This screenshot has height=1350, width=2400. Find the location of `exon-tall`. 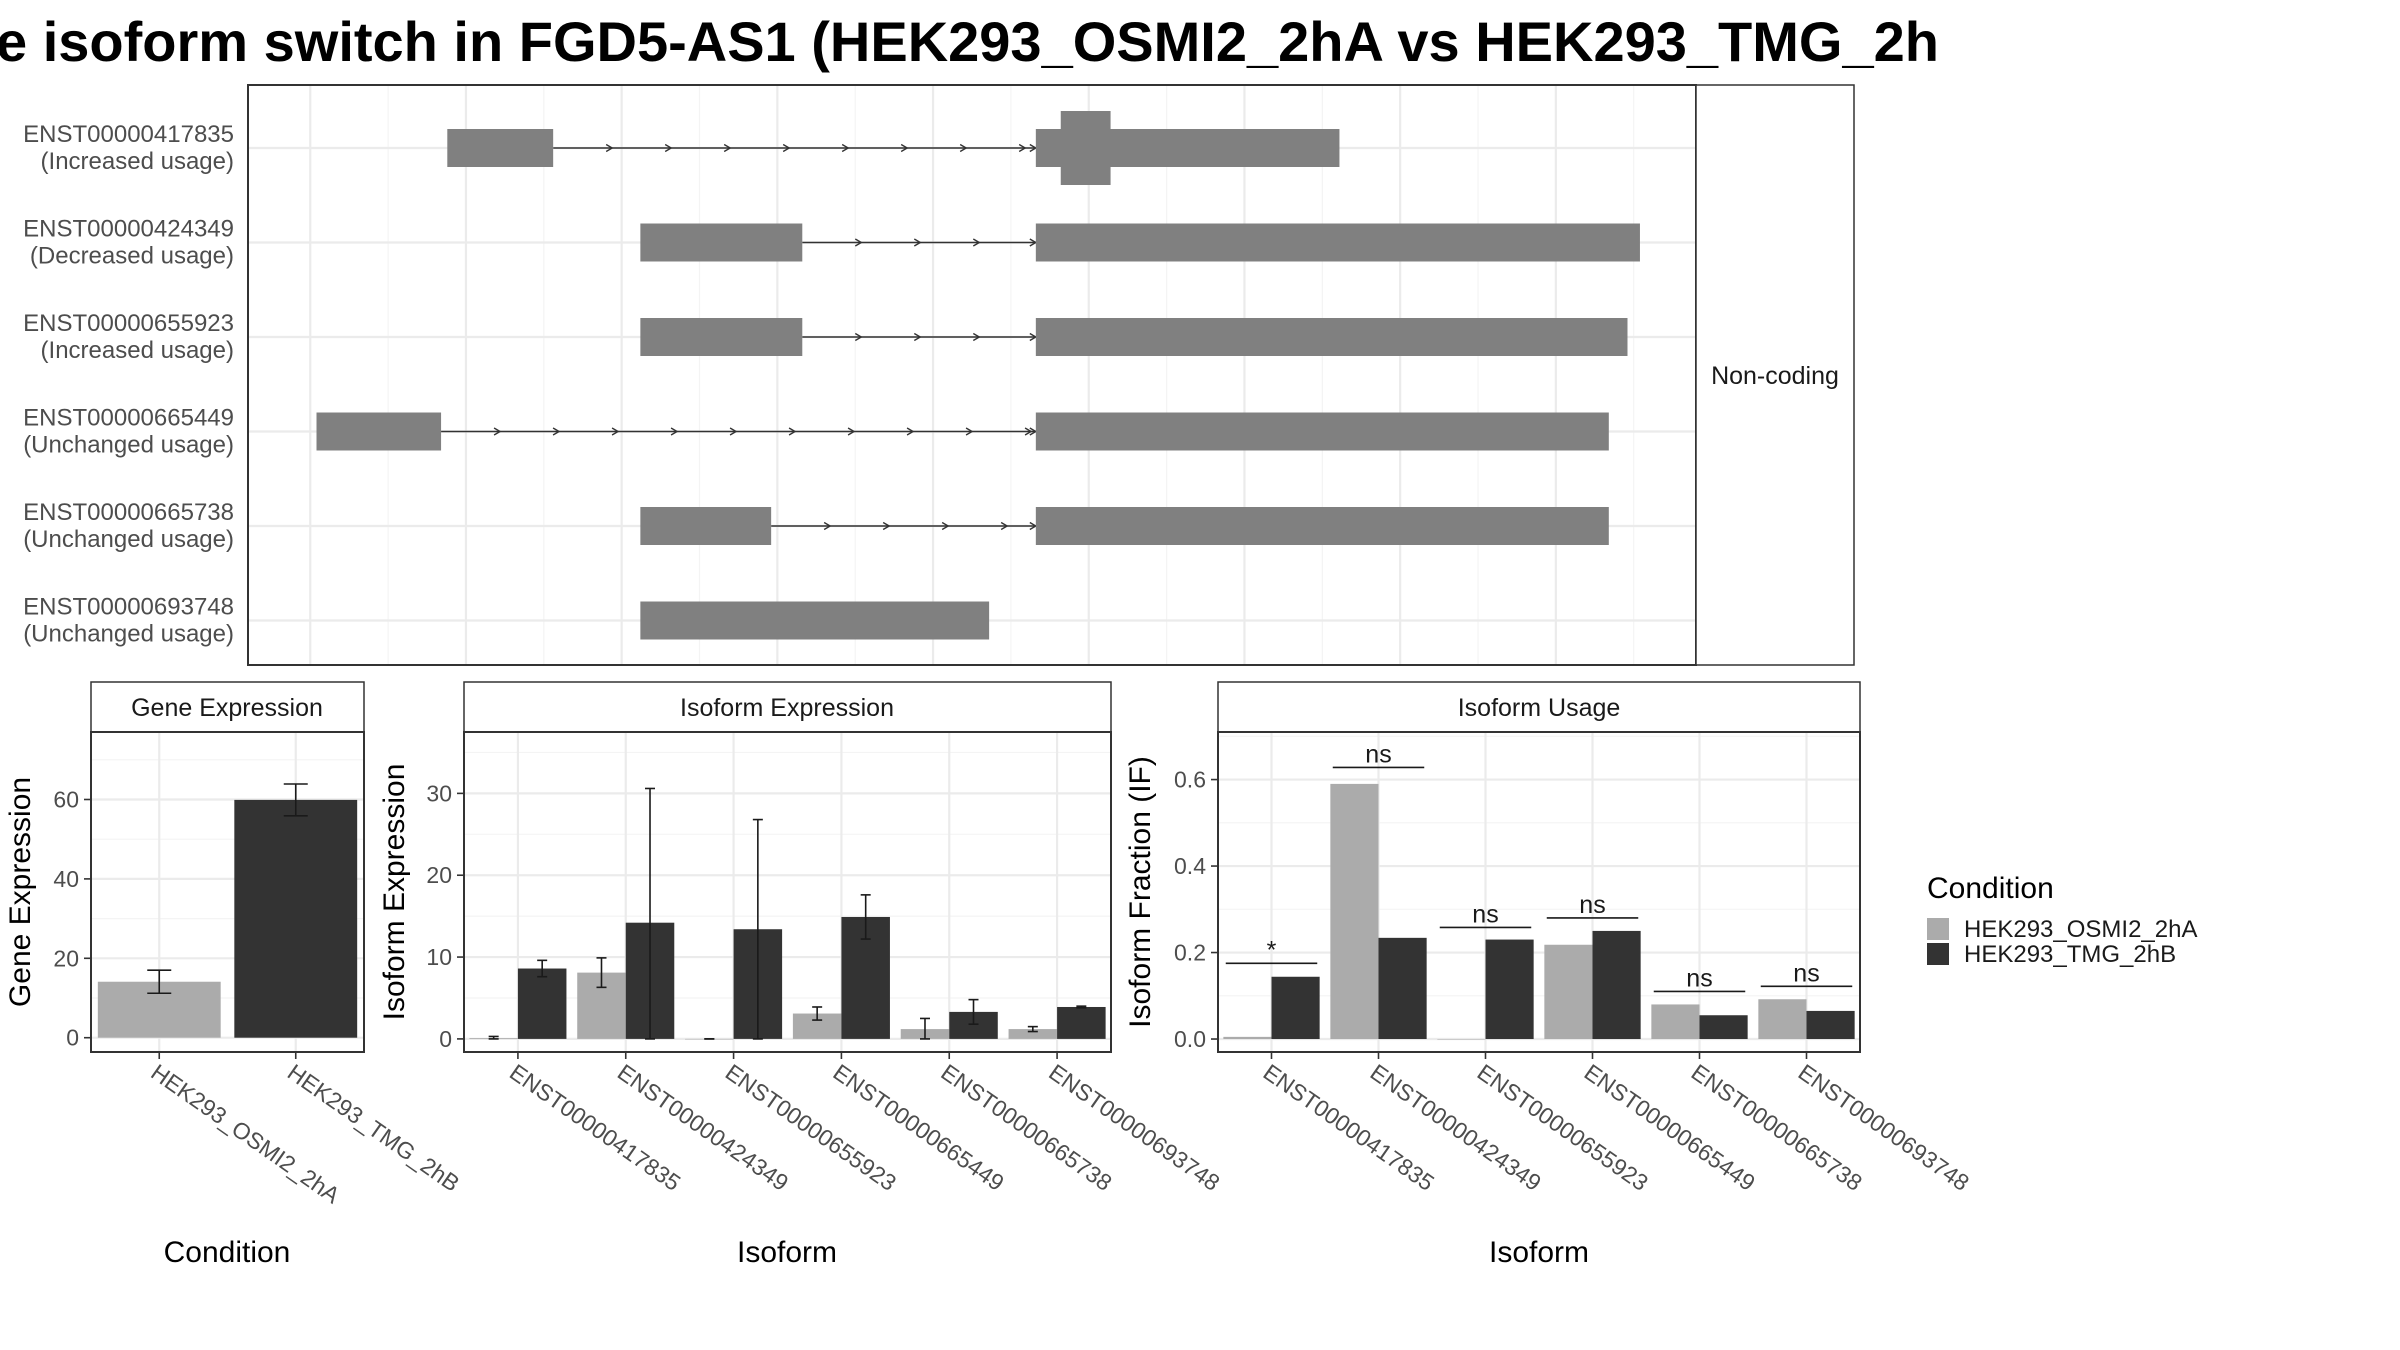

exon-tall is located at coordinates (1085, 148).